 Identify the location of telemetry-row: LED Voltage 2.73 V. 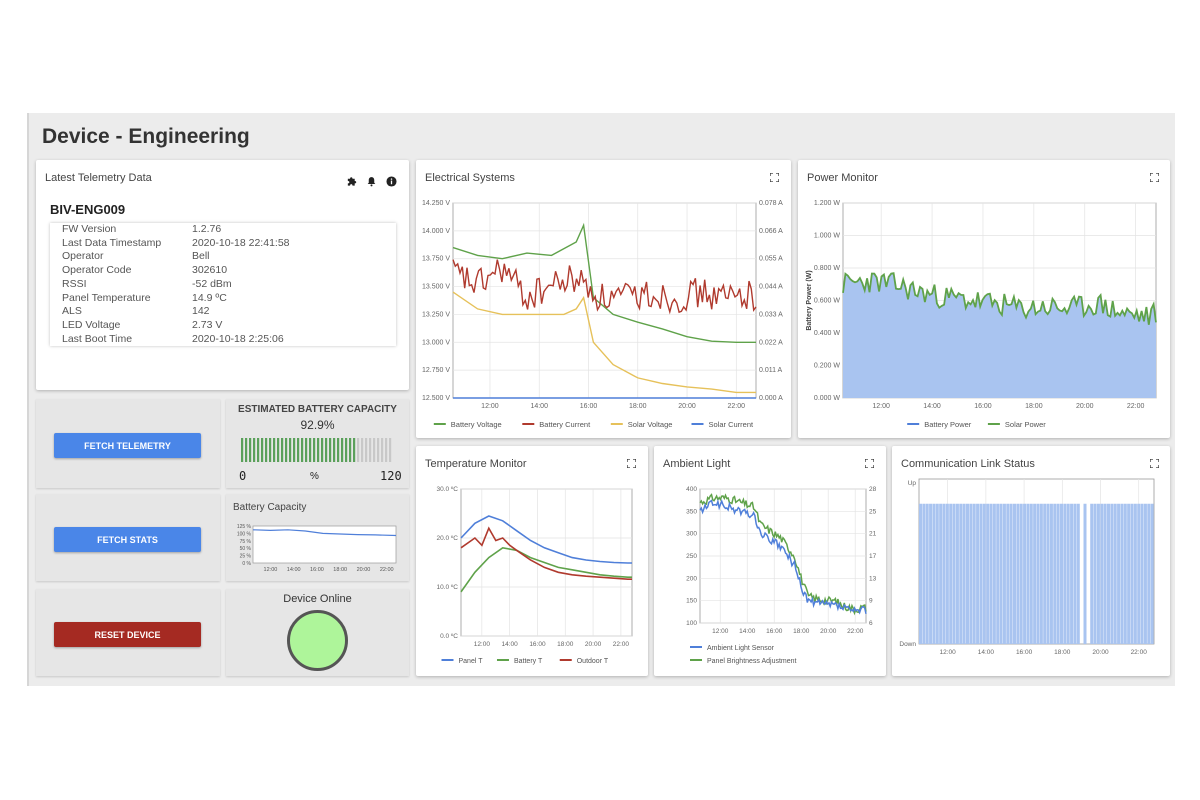
(223, 326).